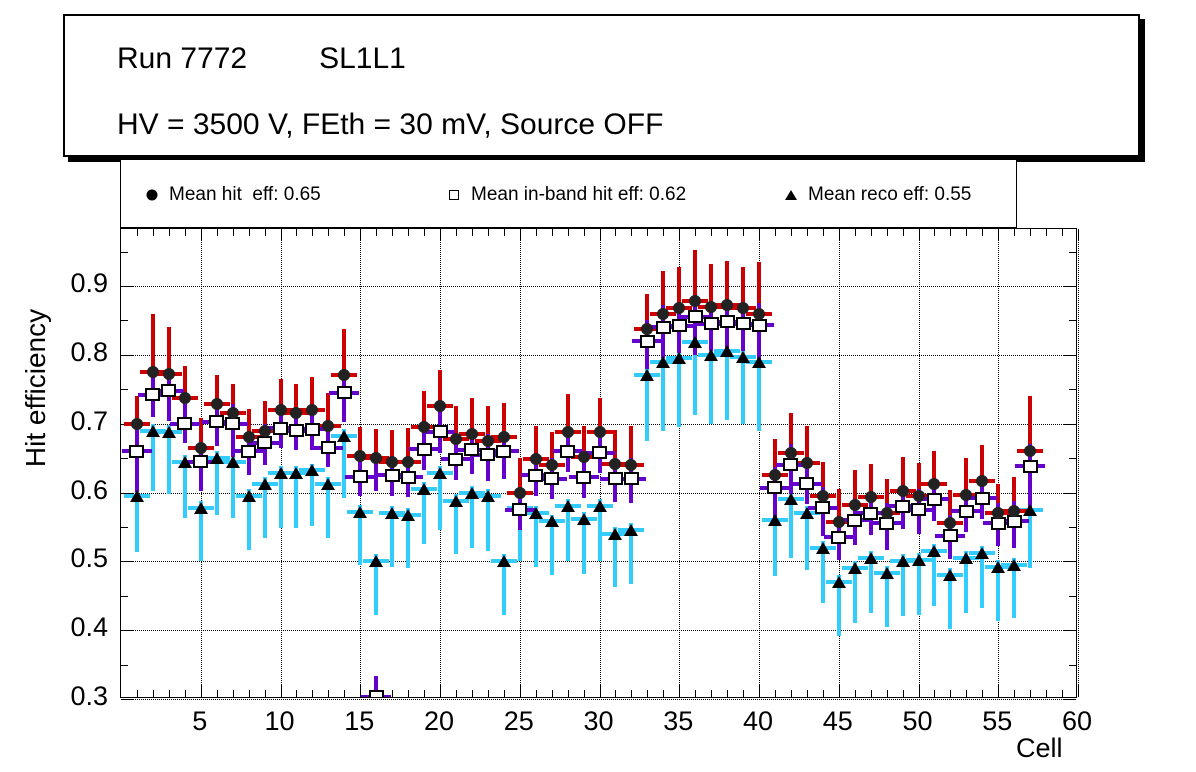 The image size is (1196, 772). What do you see at coordinates (439, 721) in the screenshot?
I see `x-axis-tick-label: 20` at bounding box center [439, 721].